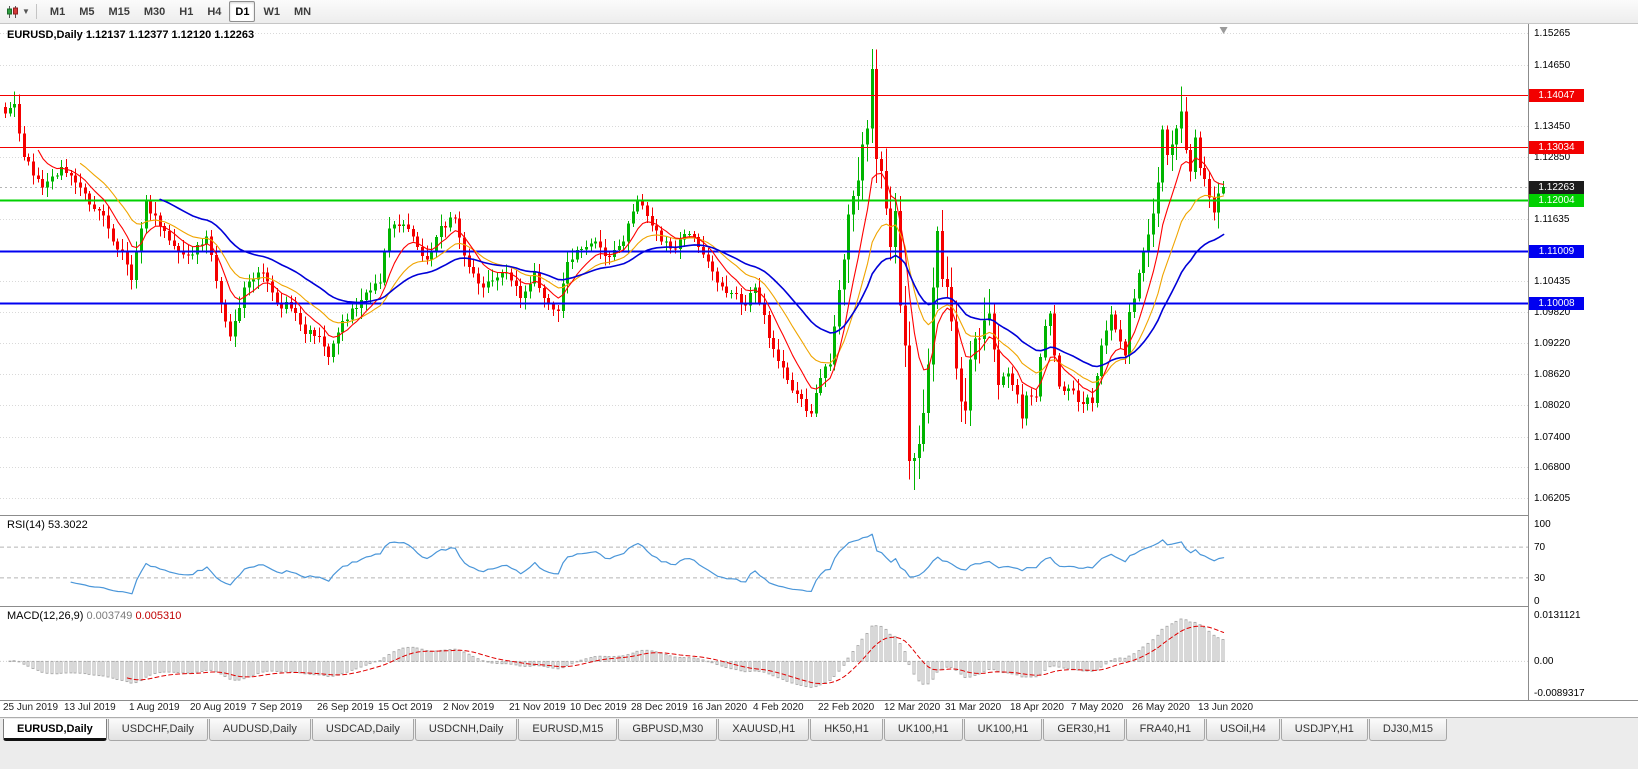  What do you see at coordinates (846, 707) in the screenshot?
I see `date-label: 22 Feb 2020` at bounding box center [846, 707].